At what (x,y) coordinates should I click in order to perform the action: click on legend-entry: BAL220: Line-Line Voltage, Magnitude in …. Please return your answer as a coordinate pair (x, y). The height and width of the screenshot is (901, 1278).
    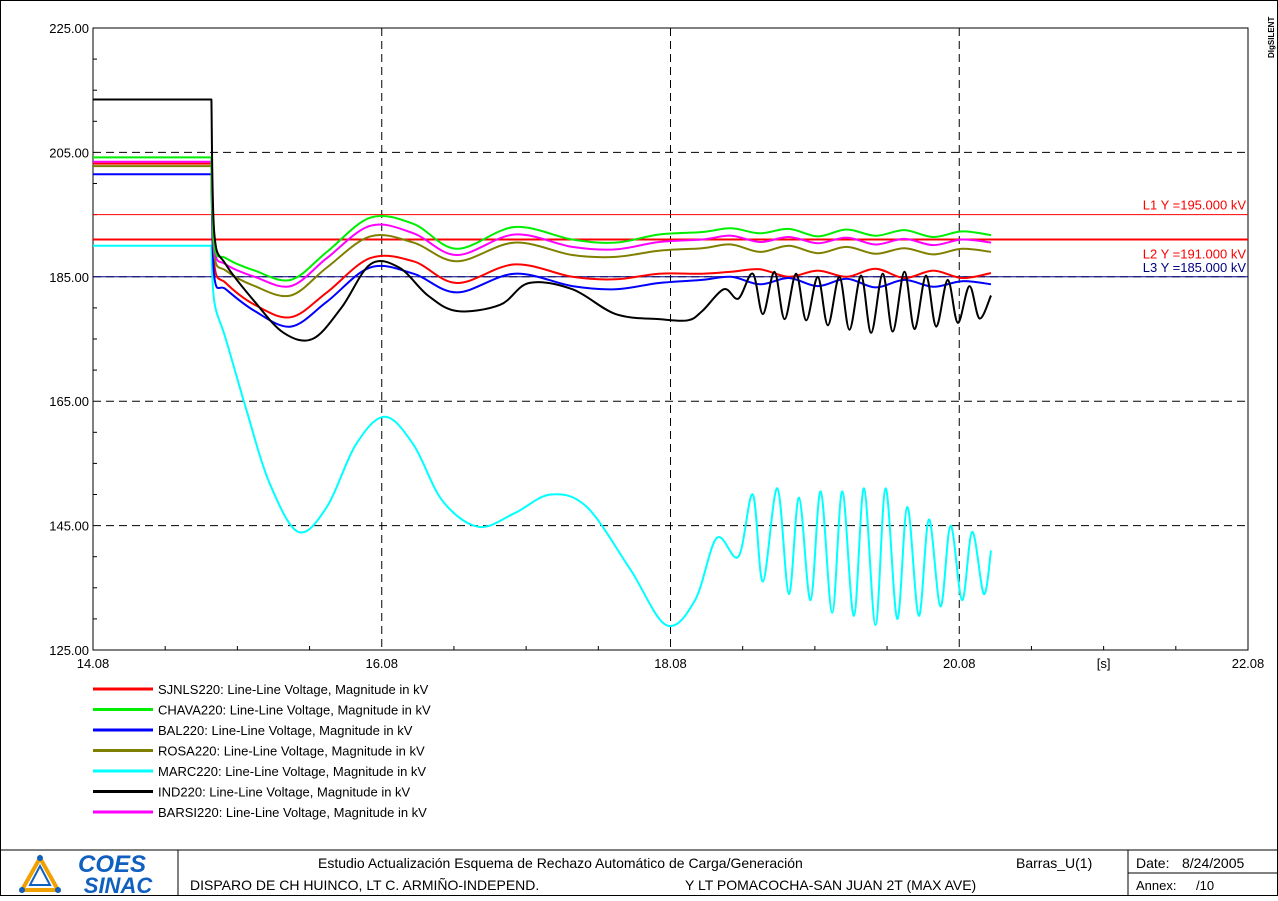
    Looking at the image, I should click on (285, 730).